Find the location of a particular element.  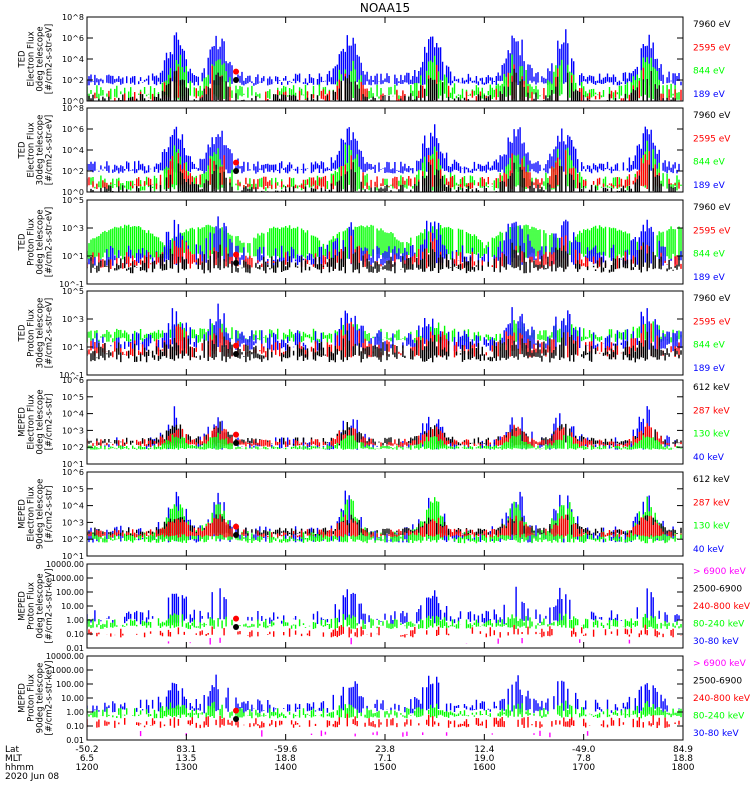

ylabel-line: 30deg telescope is located at coordinates (41, 150).